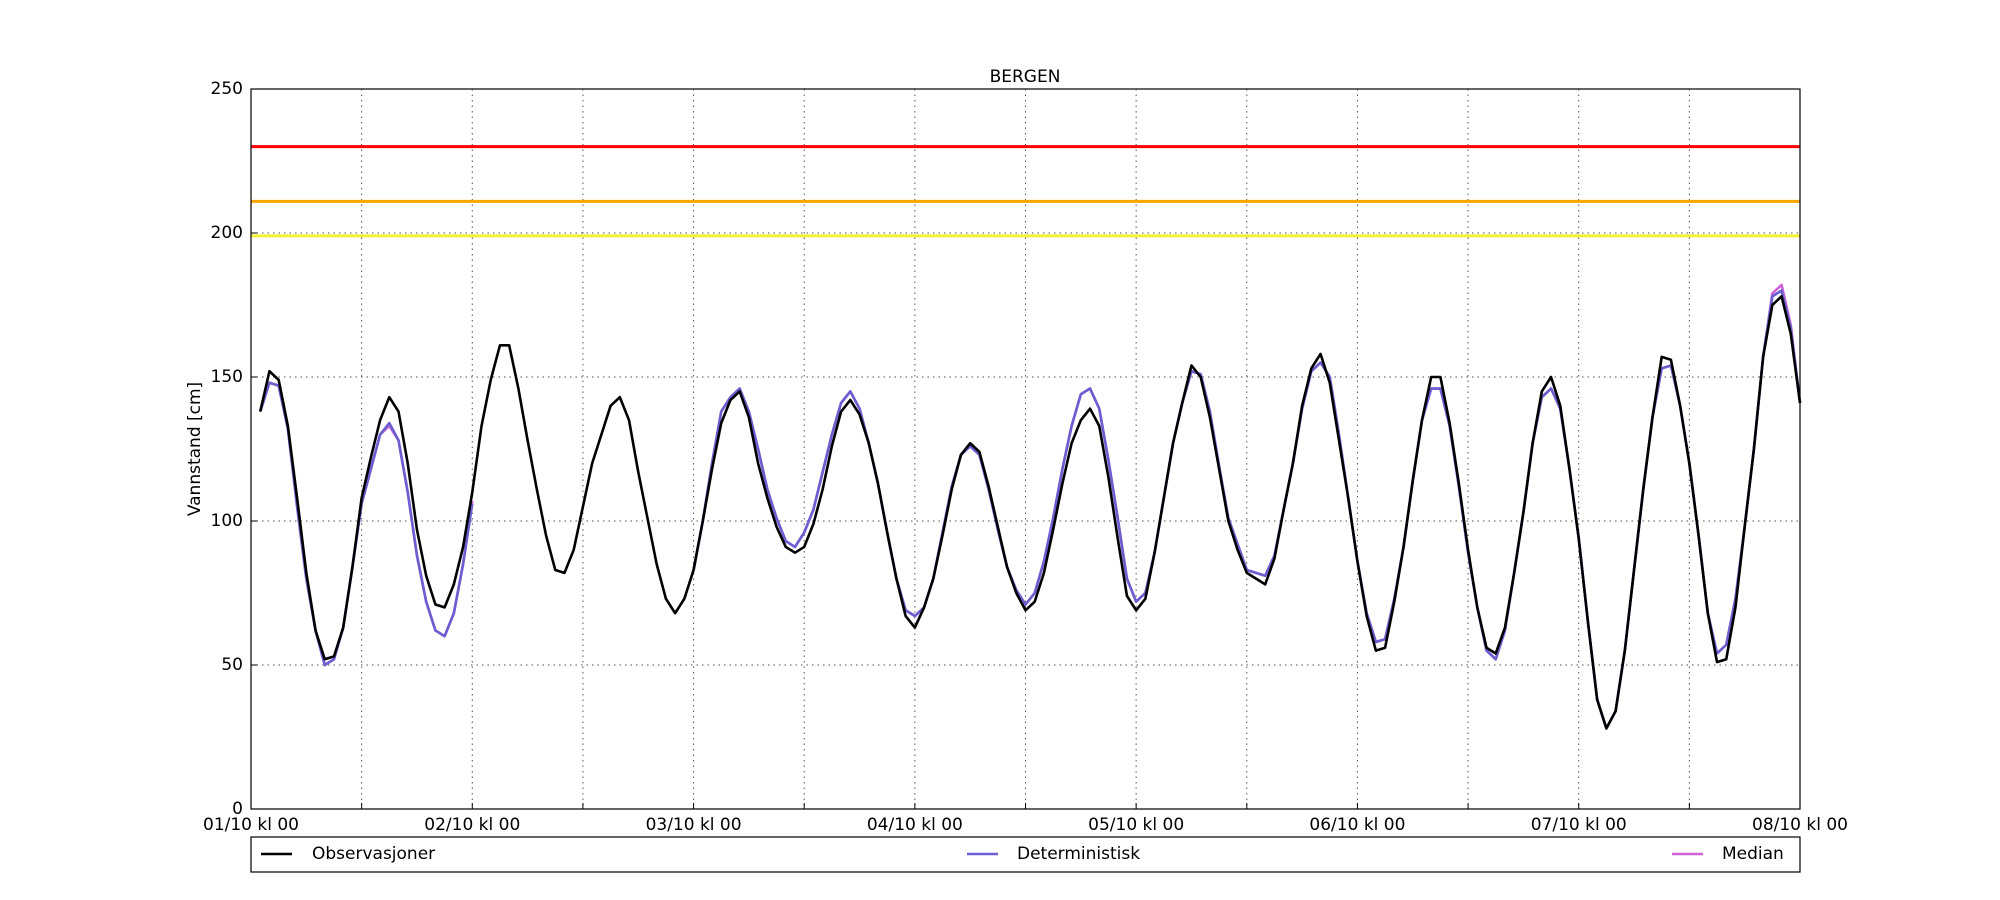 This screenshot has width=2000, height=900. Describe the element at coordinates (227, 89) in the screenshot. I see `y-tick-label: 250` at that location.